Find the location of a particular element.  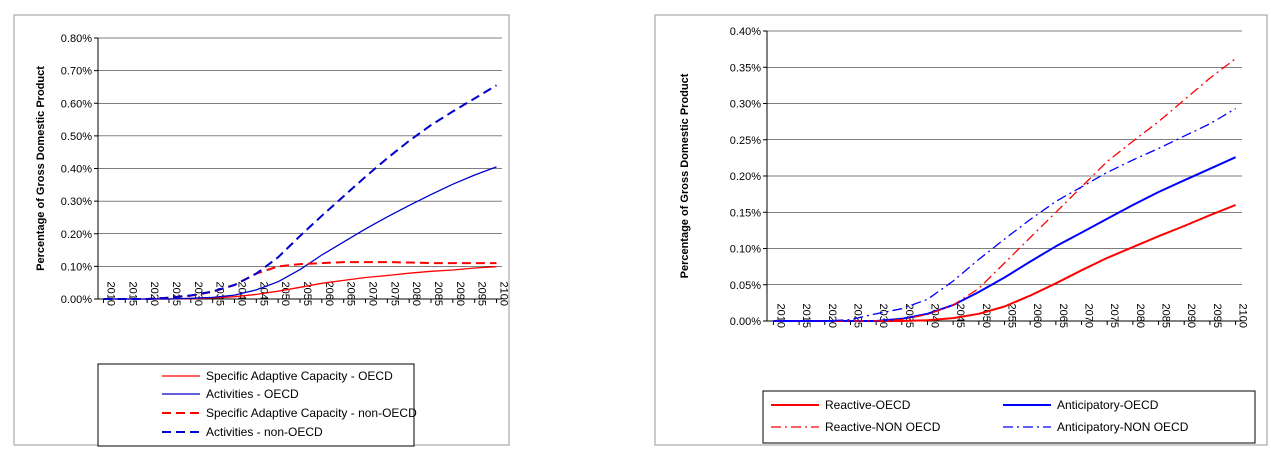

legend-label: Anticipatory-OECD is located at coordinates (1108, 405).